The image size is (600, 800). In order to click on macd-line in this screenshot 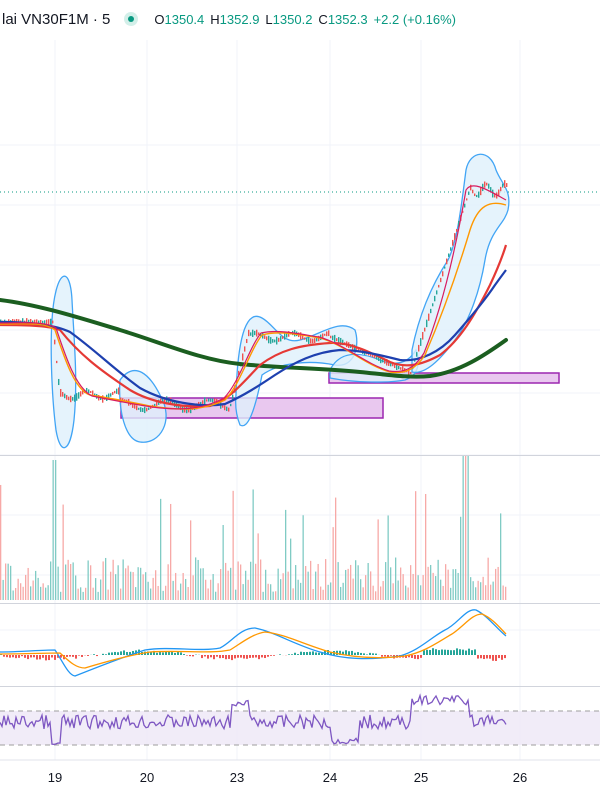, I will do `click(253, 643)`.